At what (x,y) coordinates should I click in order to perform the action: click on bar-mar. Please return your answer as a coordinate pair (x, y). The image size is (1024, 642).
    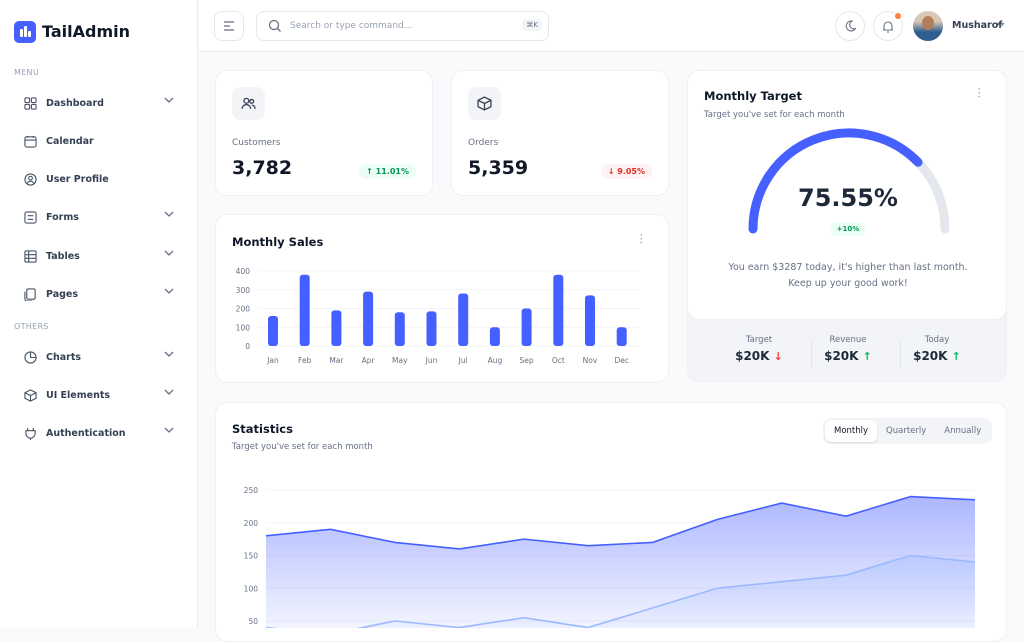
    Looking at the image, I should click on (336, 328).